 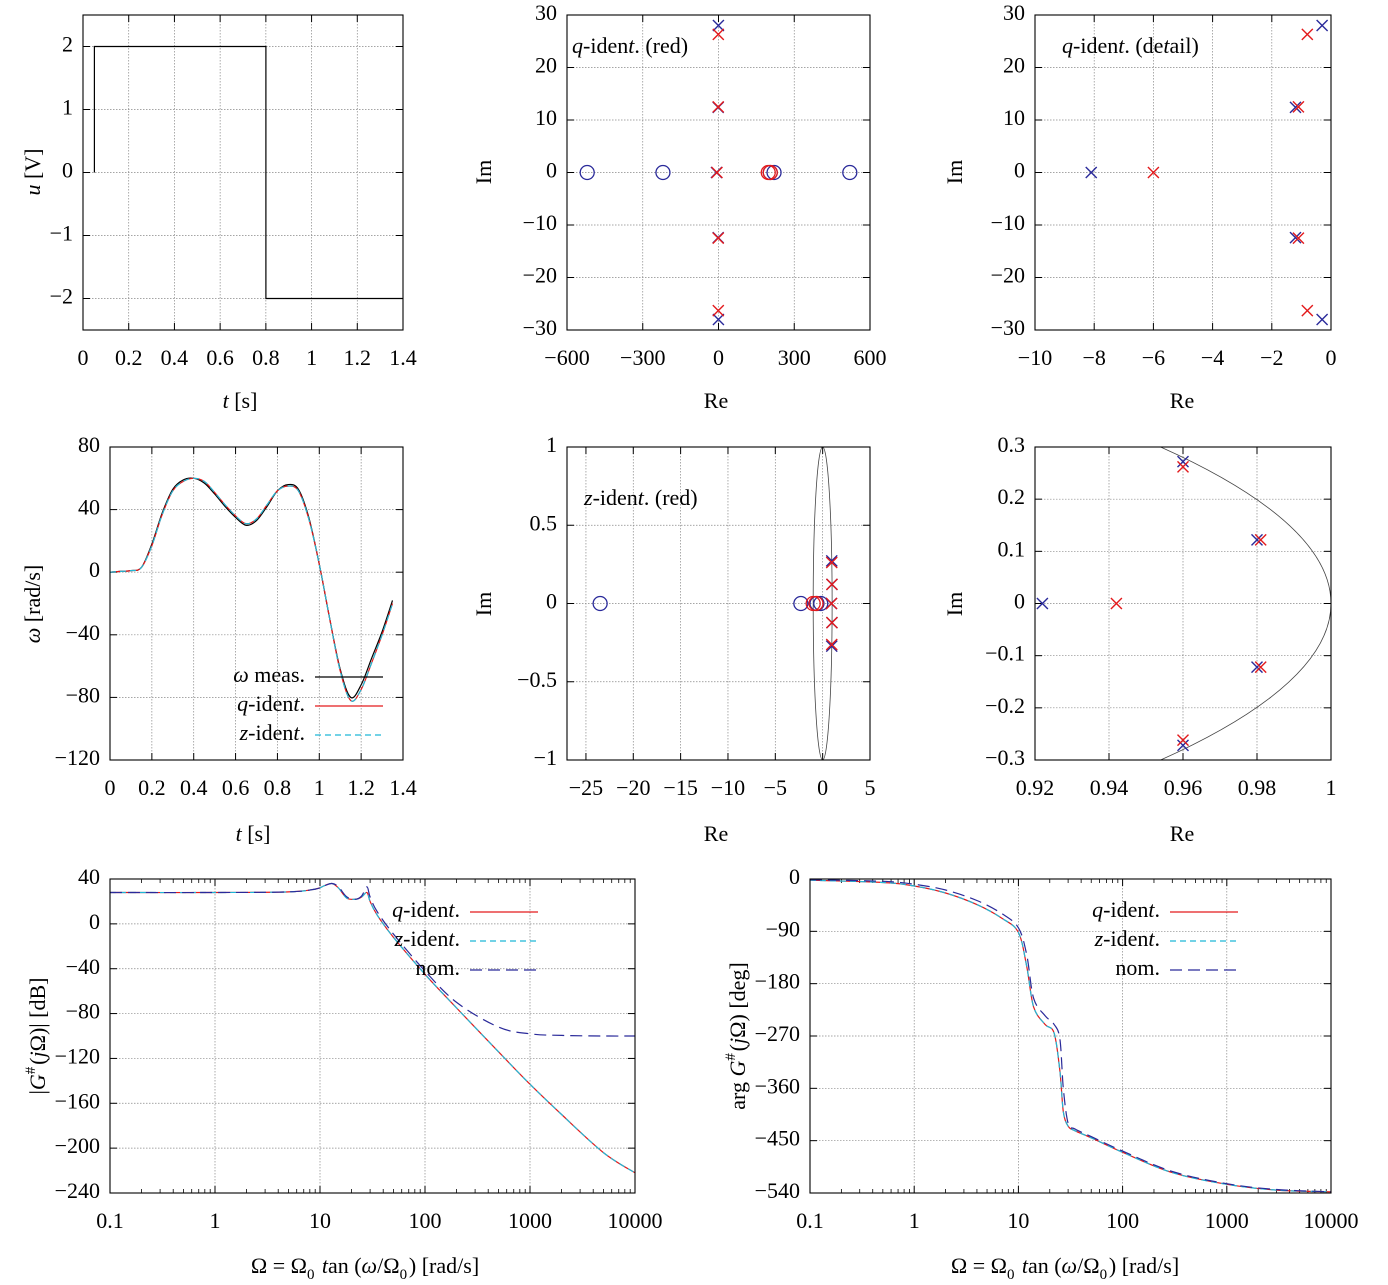 I want to click on series-line-zident, so click(x=372, y=1028).